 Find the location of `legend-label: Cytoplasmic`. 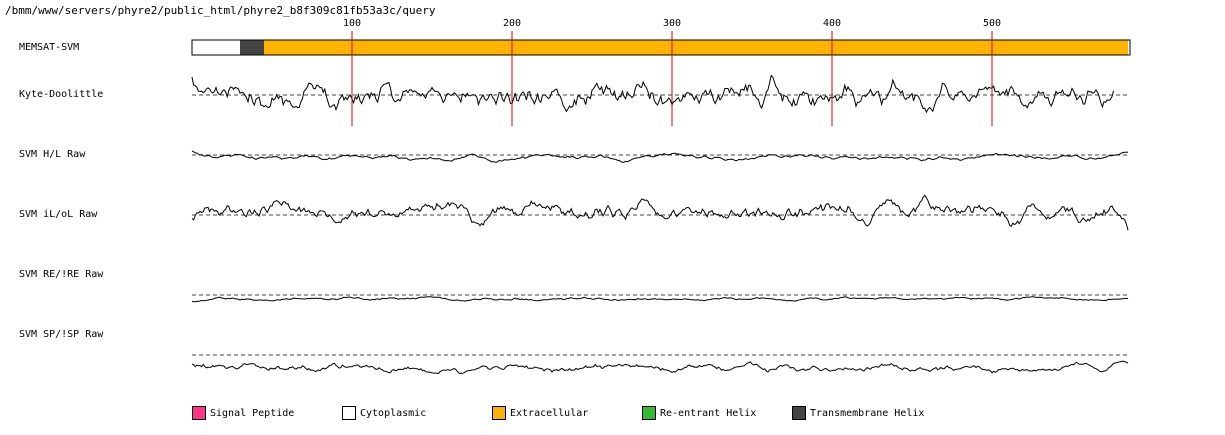

legend-label: Cytoplasmic is located at coordinates (393, 413).